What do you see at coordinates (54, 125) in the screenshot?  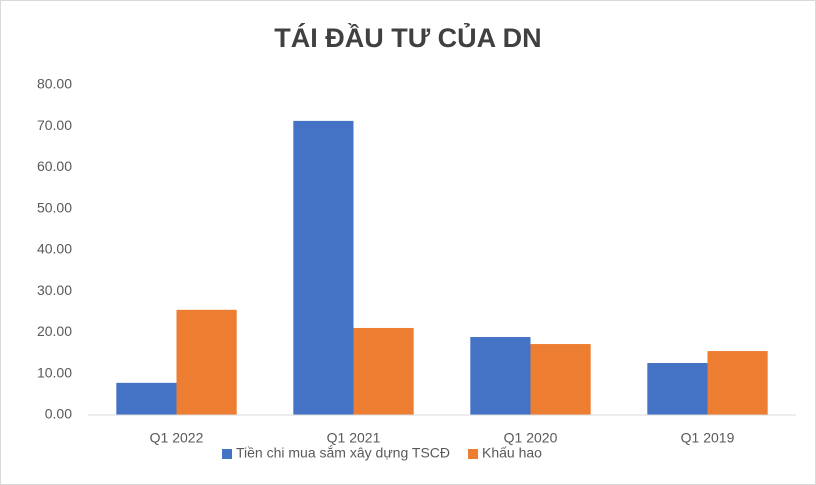 I see `y-tick-label: 70.00` at bounding box center [54, 125].